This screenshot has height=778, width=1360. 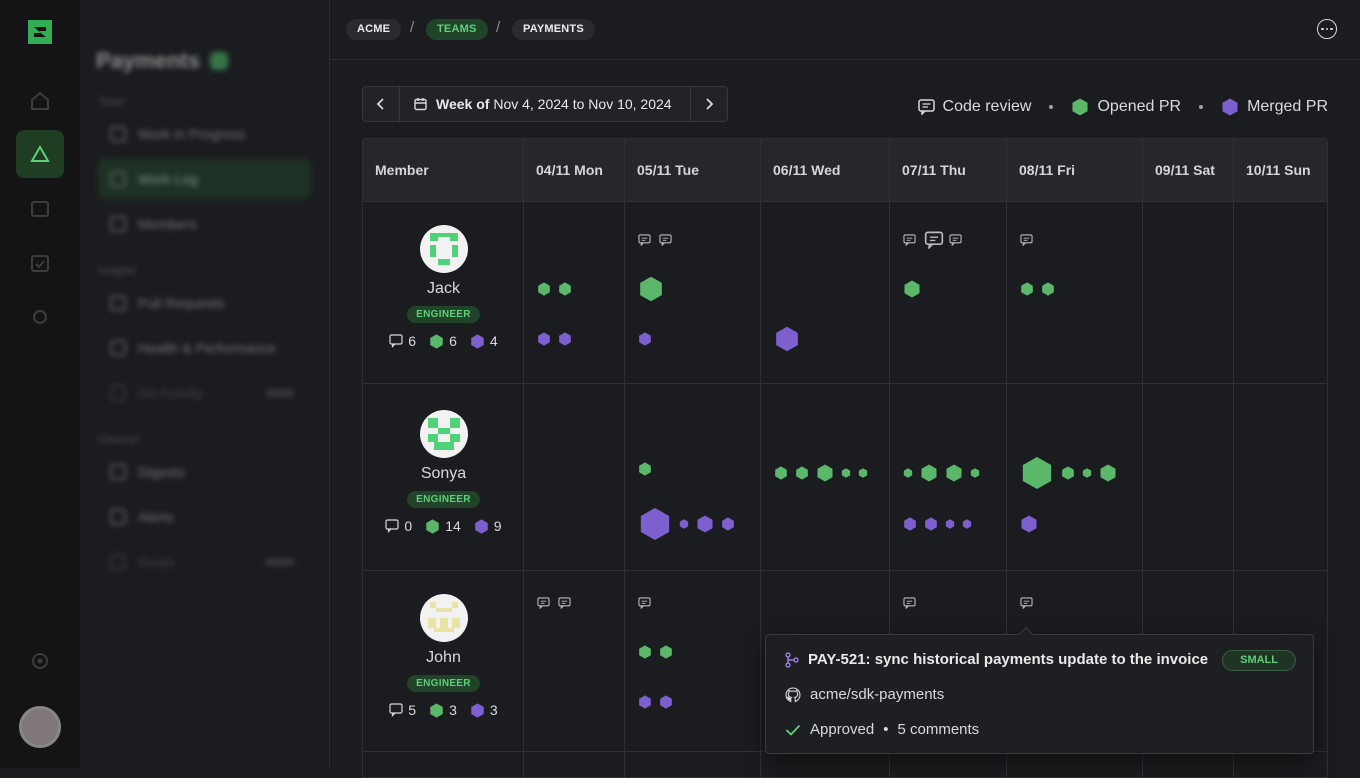 What do you see at coordinates (204, 224) in the screenshot?
I see `sidebar-item-members: Members` at bounding box center [204, 224].